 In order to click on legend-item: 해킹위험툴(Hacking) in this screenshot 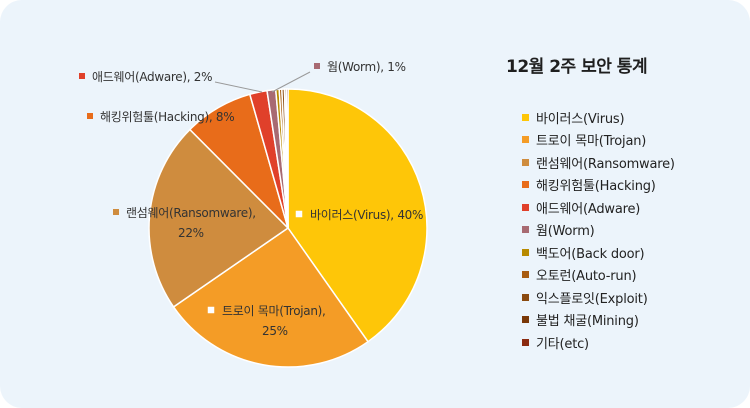, I will do `click(598, 185)`.